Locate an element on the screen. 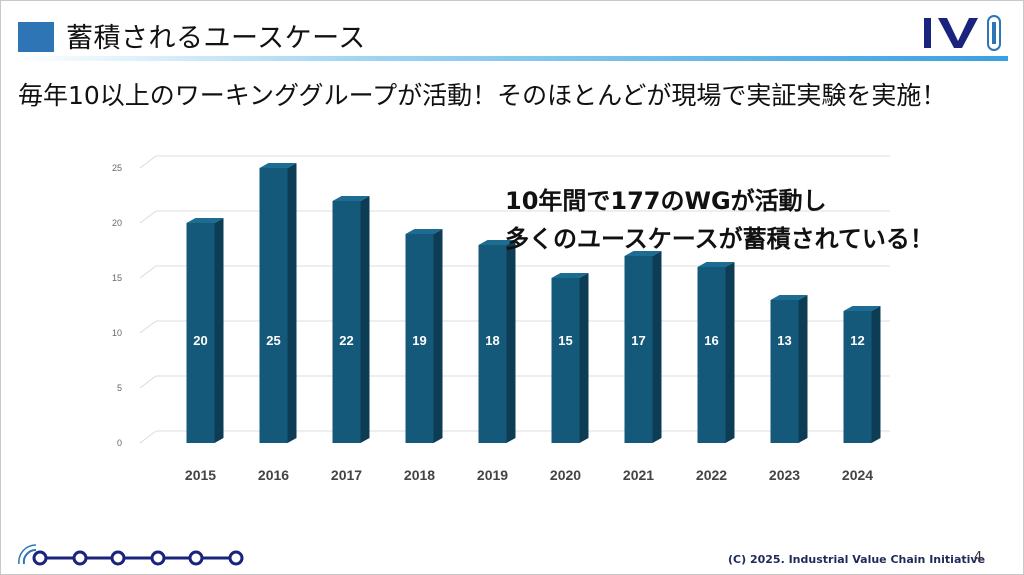 This screenshot has width=1024, height=575. y-tick-label: 25 is located at coordinates (117, 168).